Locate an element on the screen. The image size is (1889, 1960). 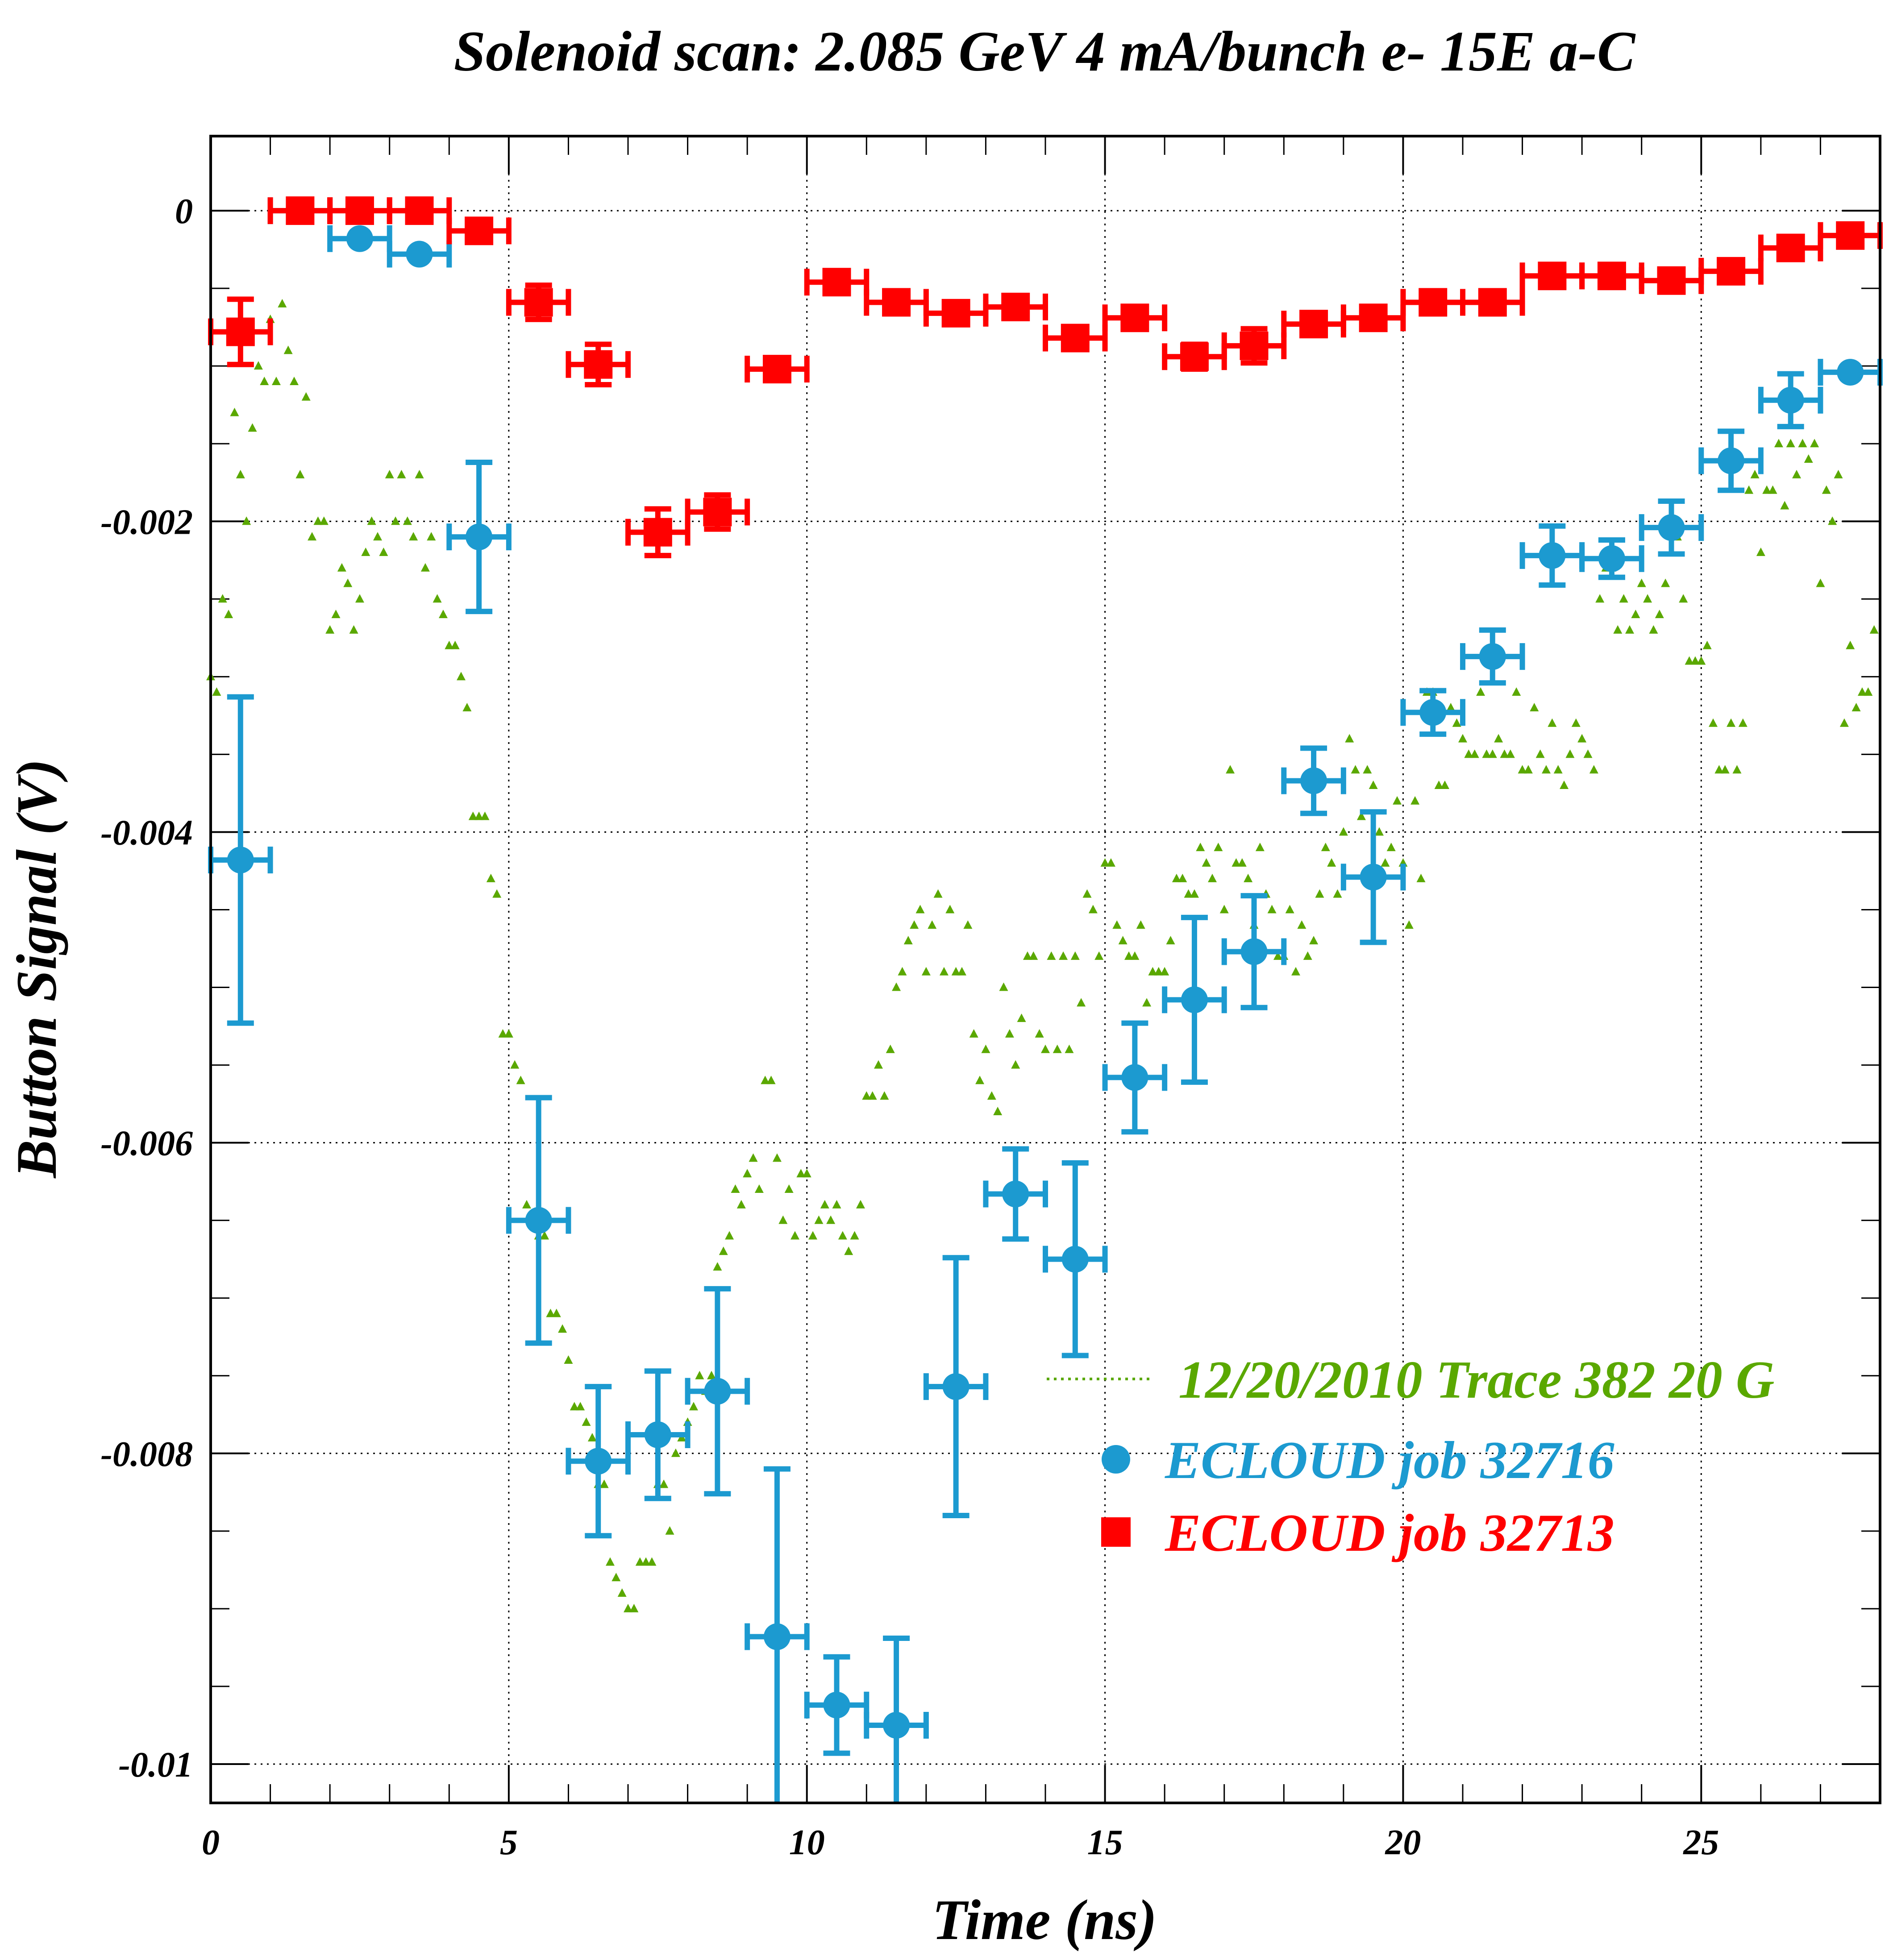
y-tick-label: -0.002 is located at coordinates (147, 522).